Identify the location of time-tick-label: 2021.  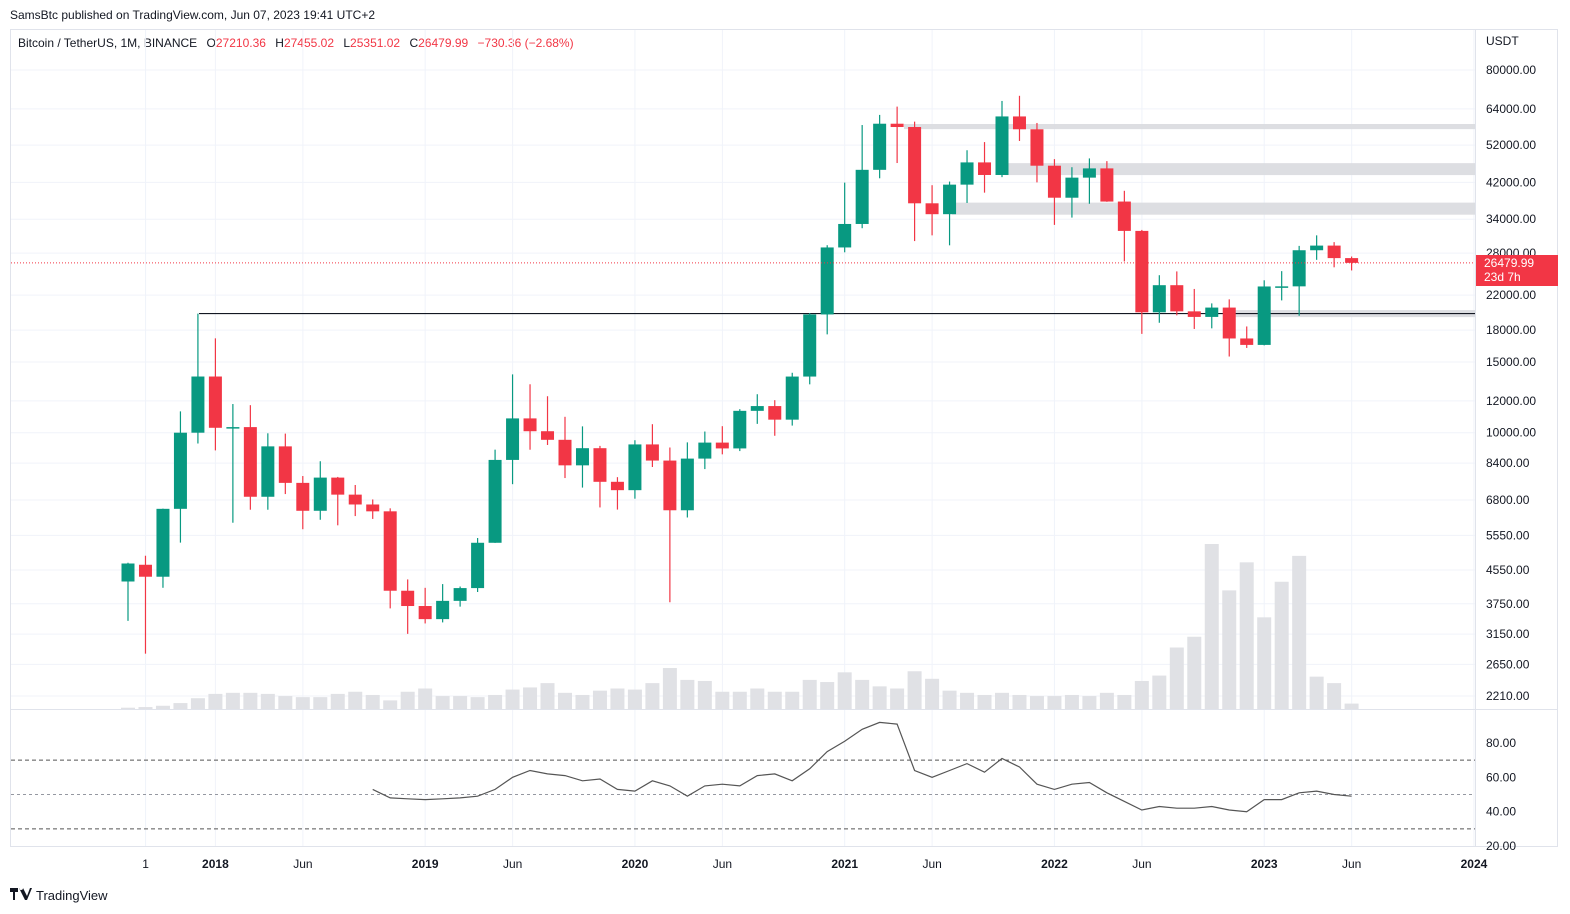
(844, 864).